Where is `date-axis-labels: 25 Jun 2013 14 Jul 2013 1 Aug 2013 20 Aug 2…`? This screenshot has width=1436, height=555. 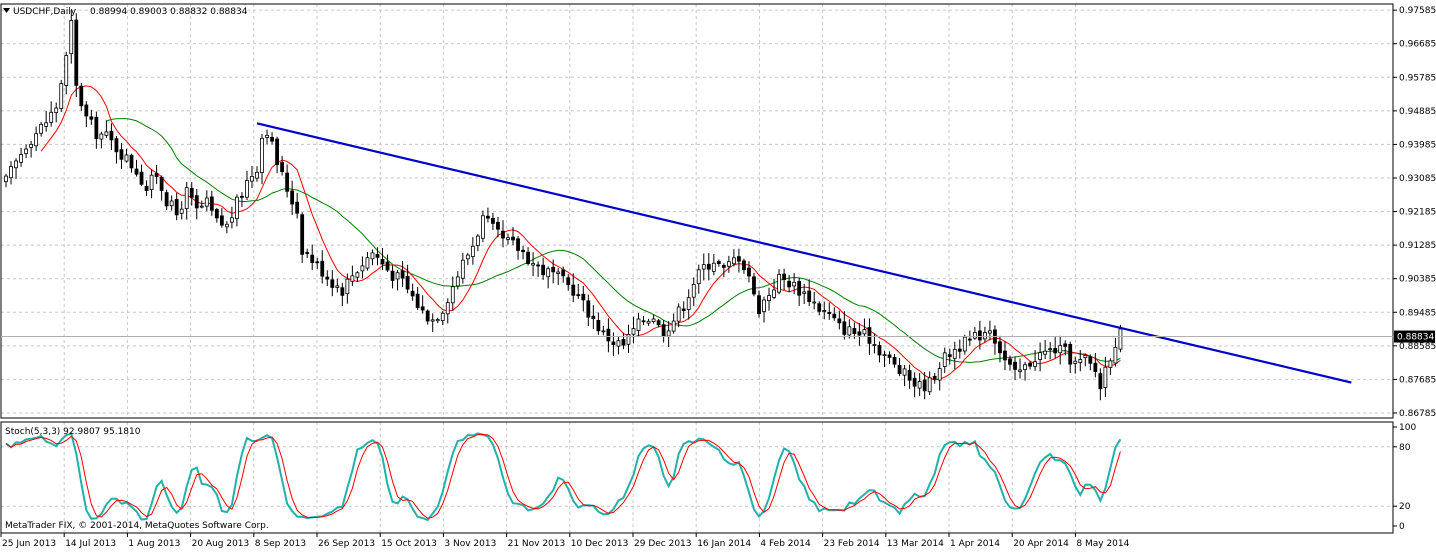 date-axis-labels: 25 Jun 2013 14 Jul 2013 1 Aug 2013 20 Aug 2… is located at coordinates (565, 541).